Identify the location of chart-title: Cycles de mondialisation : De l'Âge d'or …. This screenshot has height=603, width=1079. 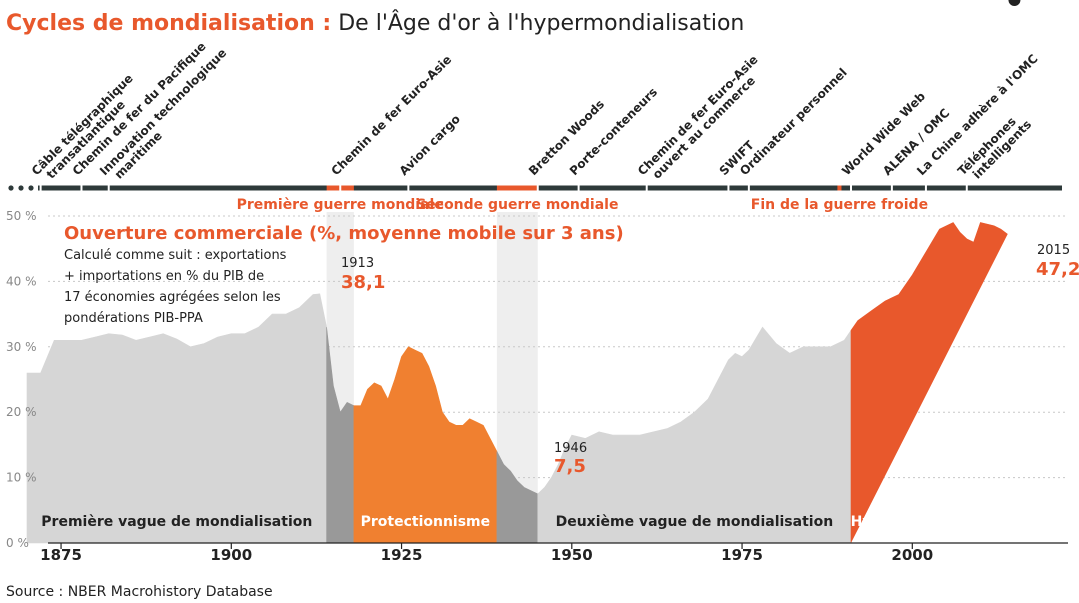
(375, 23).